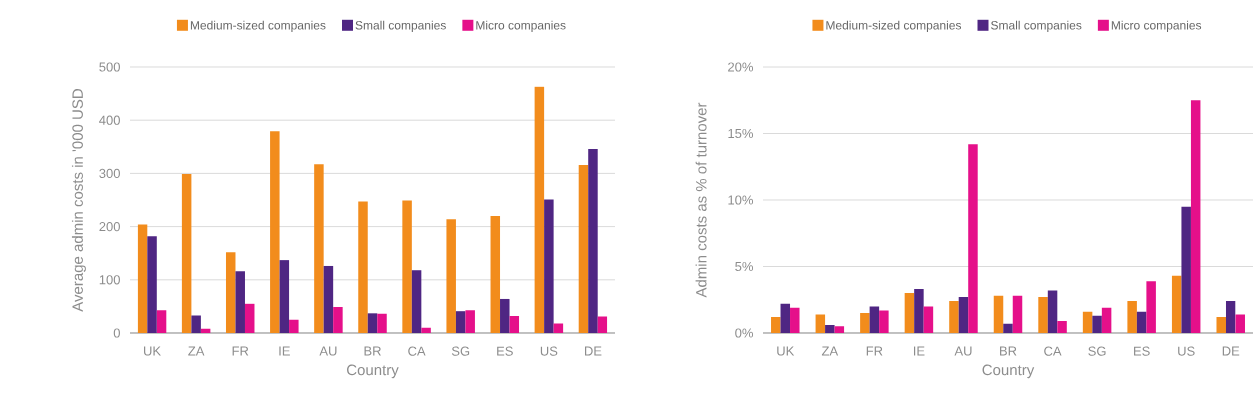 The image size is (1256, 405). Describe the element at coordinates (741, 133) in the screenshot. I see `y-tick-label: 15%` at that location.